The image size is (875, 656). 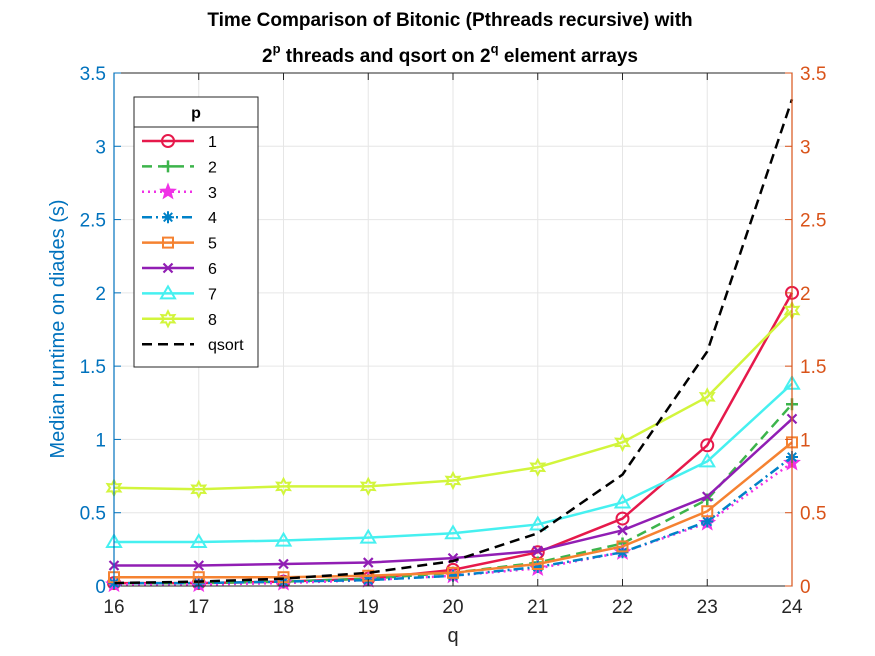 What do you see at coordinates (805, 147) in the screenshot?
I see `y-right-tick-label: 3` at bounding box center [805, 147].